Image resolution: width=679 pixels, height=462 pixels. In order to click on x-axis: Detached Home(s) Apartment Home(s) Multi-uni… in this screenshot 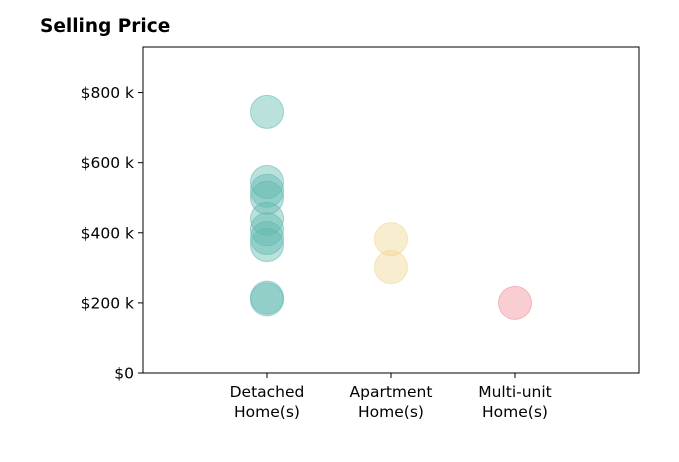, I will do `click(391, 397)`.